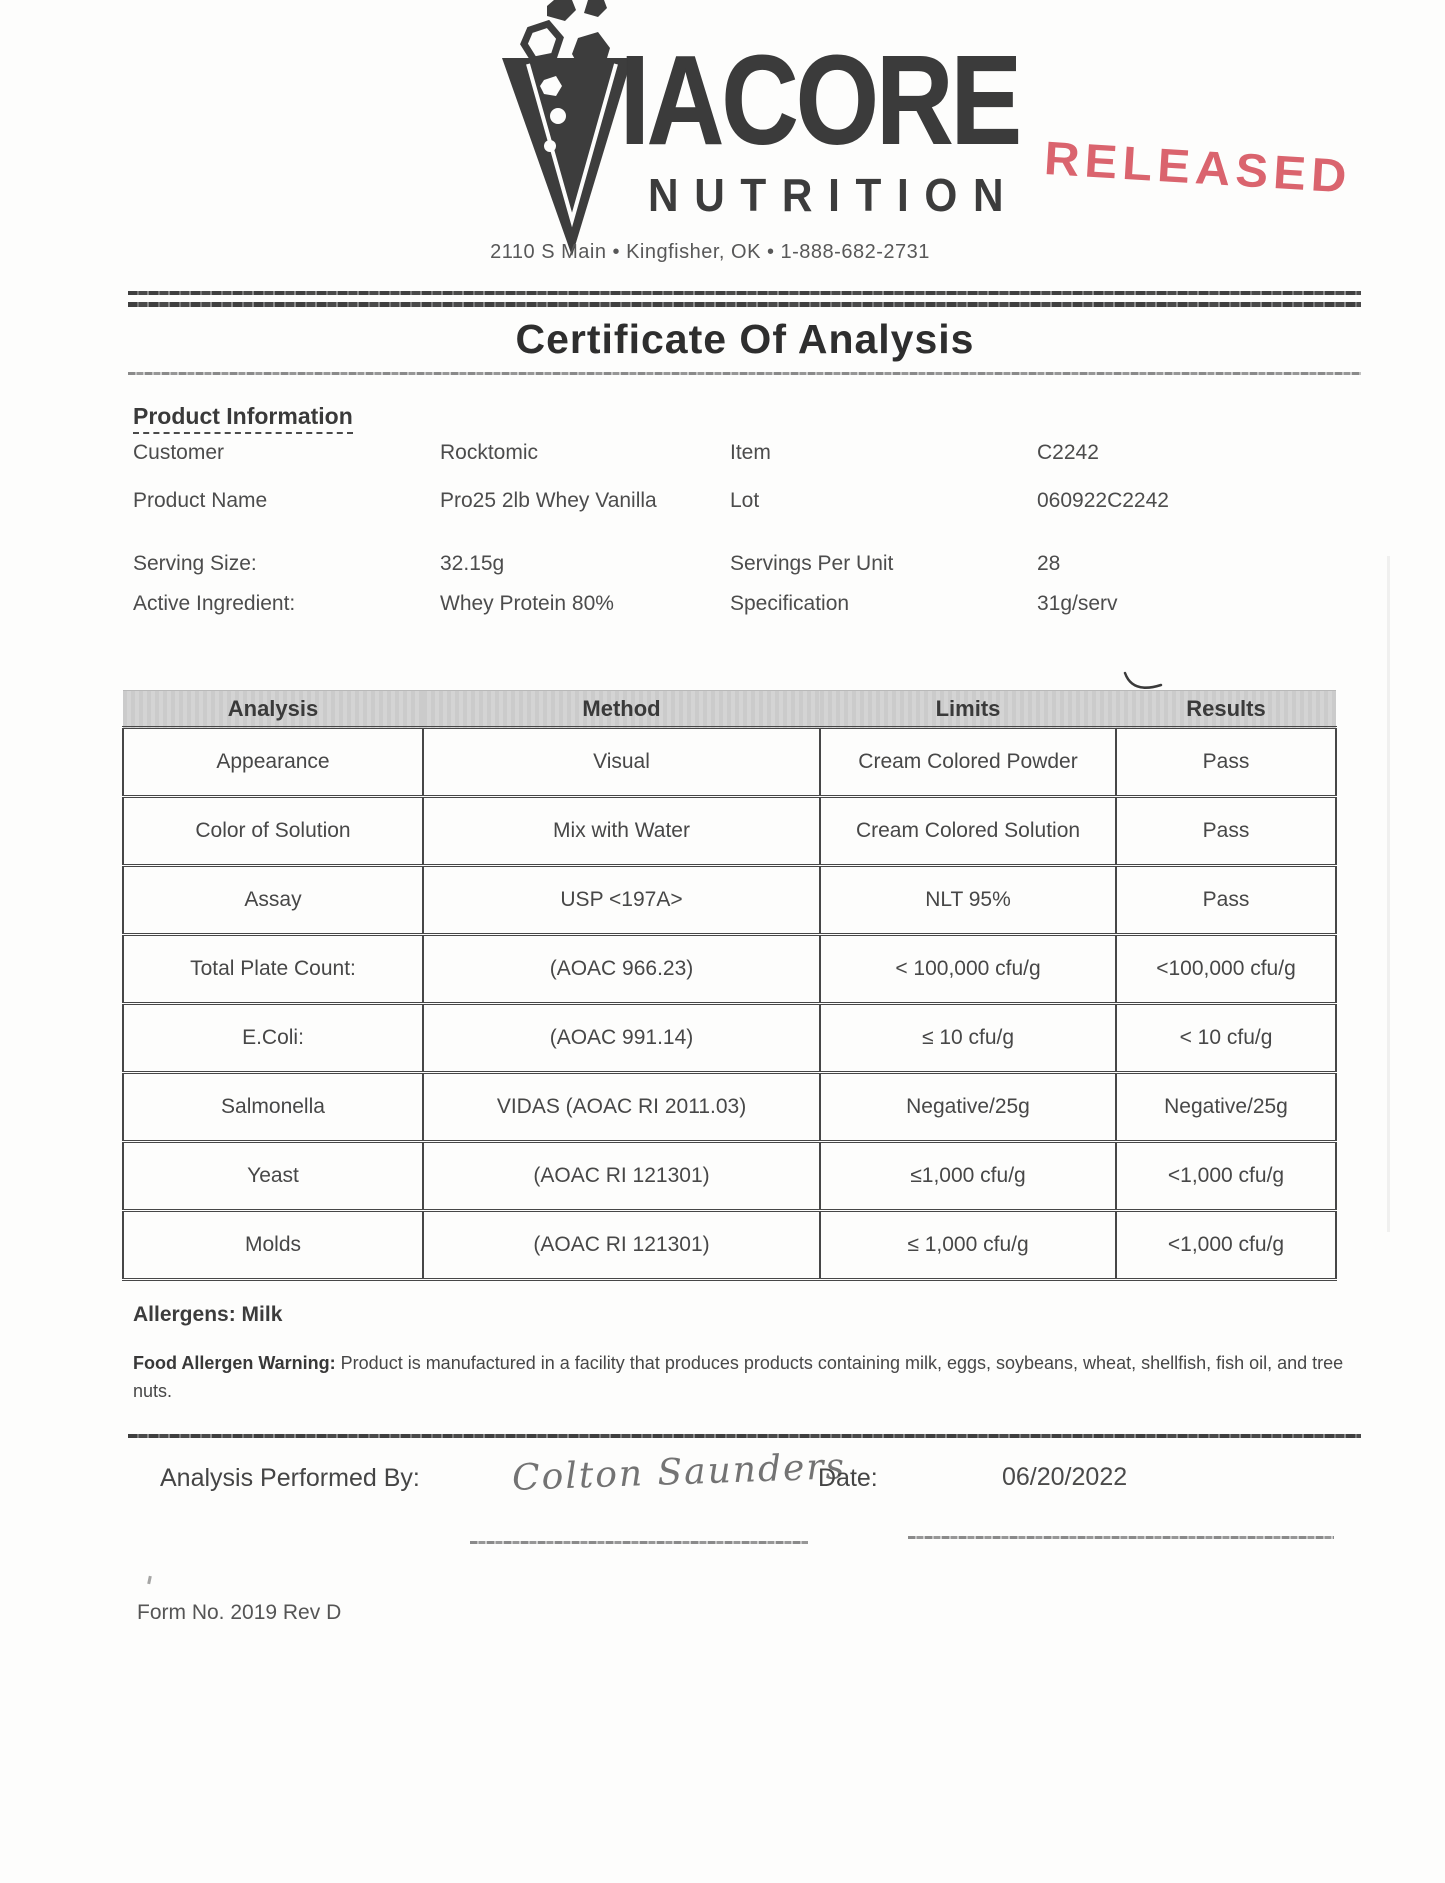 This screenshot has height=1883, width=1445. What do you see at coordinates (239, 1612) in the screenshot?
I see `form-number: Form No. 2019 Rev D` at bounding box center [239, 1612].